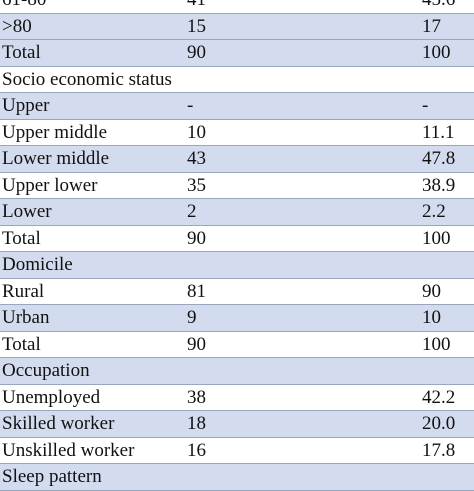 The width and height of the screenshot is (474, 491). What do you see at coordinates (434, 211) in the screenshot?
I see `row-percent: 2.2` at bounding box center [434, 211].